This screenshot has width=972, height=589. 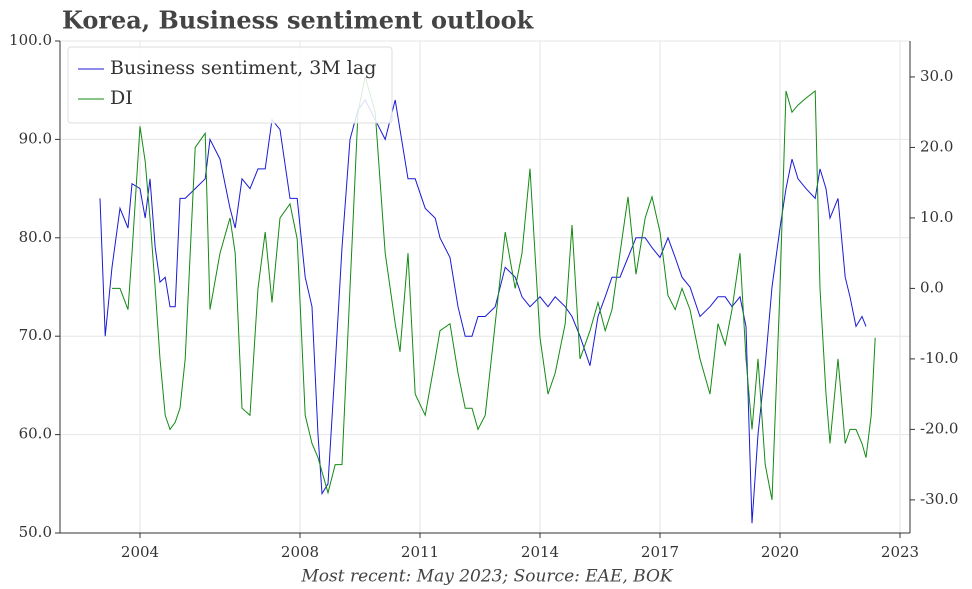 I want to click on x-tick-label: 2004, so click(x=140, y=552).